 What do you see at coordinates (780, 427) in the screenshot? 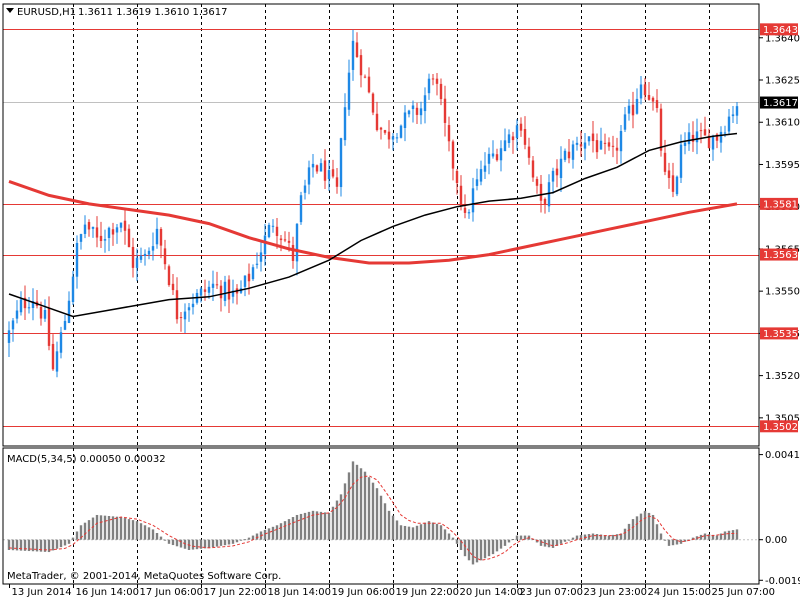
I see `level-tag-label: 1.3502` at bounding box center [780, 427].